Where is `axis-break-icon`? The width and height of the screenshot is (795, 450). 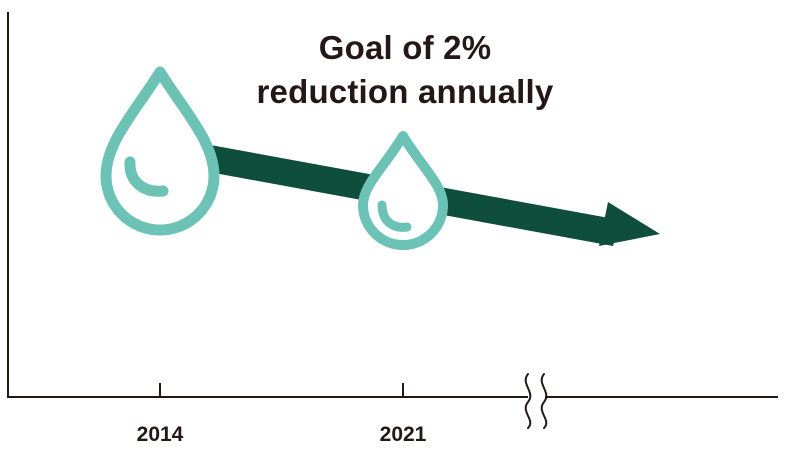 axis-break-icon is located at coordinates (536, 401).